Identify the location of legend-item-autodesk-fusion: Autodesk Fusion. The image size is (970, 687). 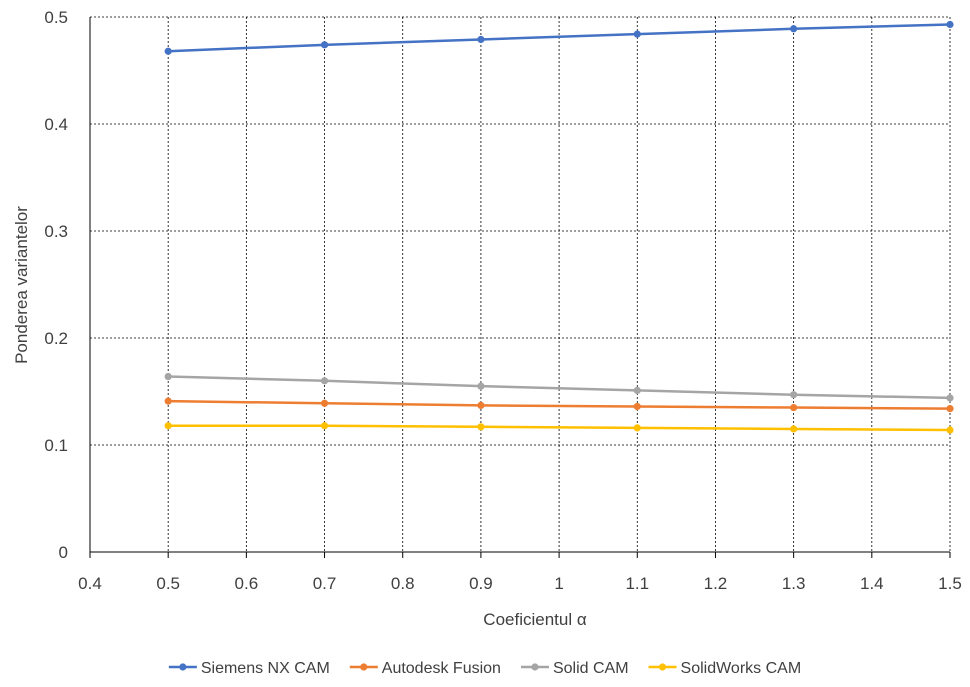
(425, 668).